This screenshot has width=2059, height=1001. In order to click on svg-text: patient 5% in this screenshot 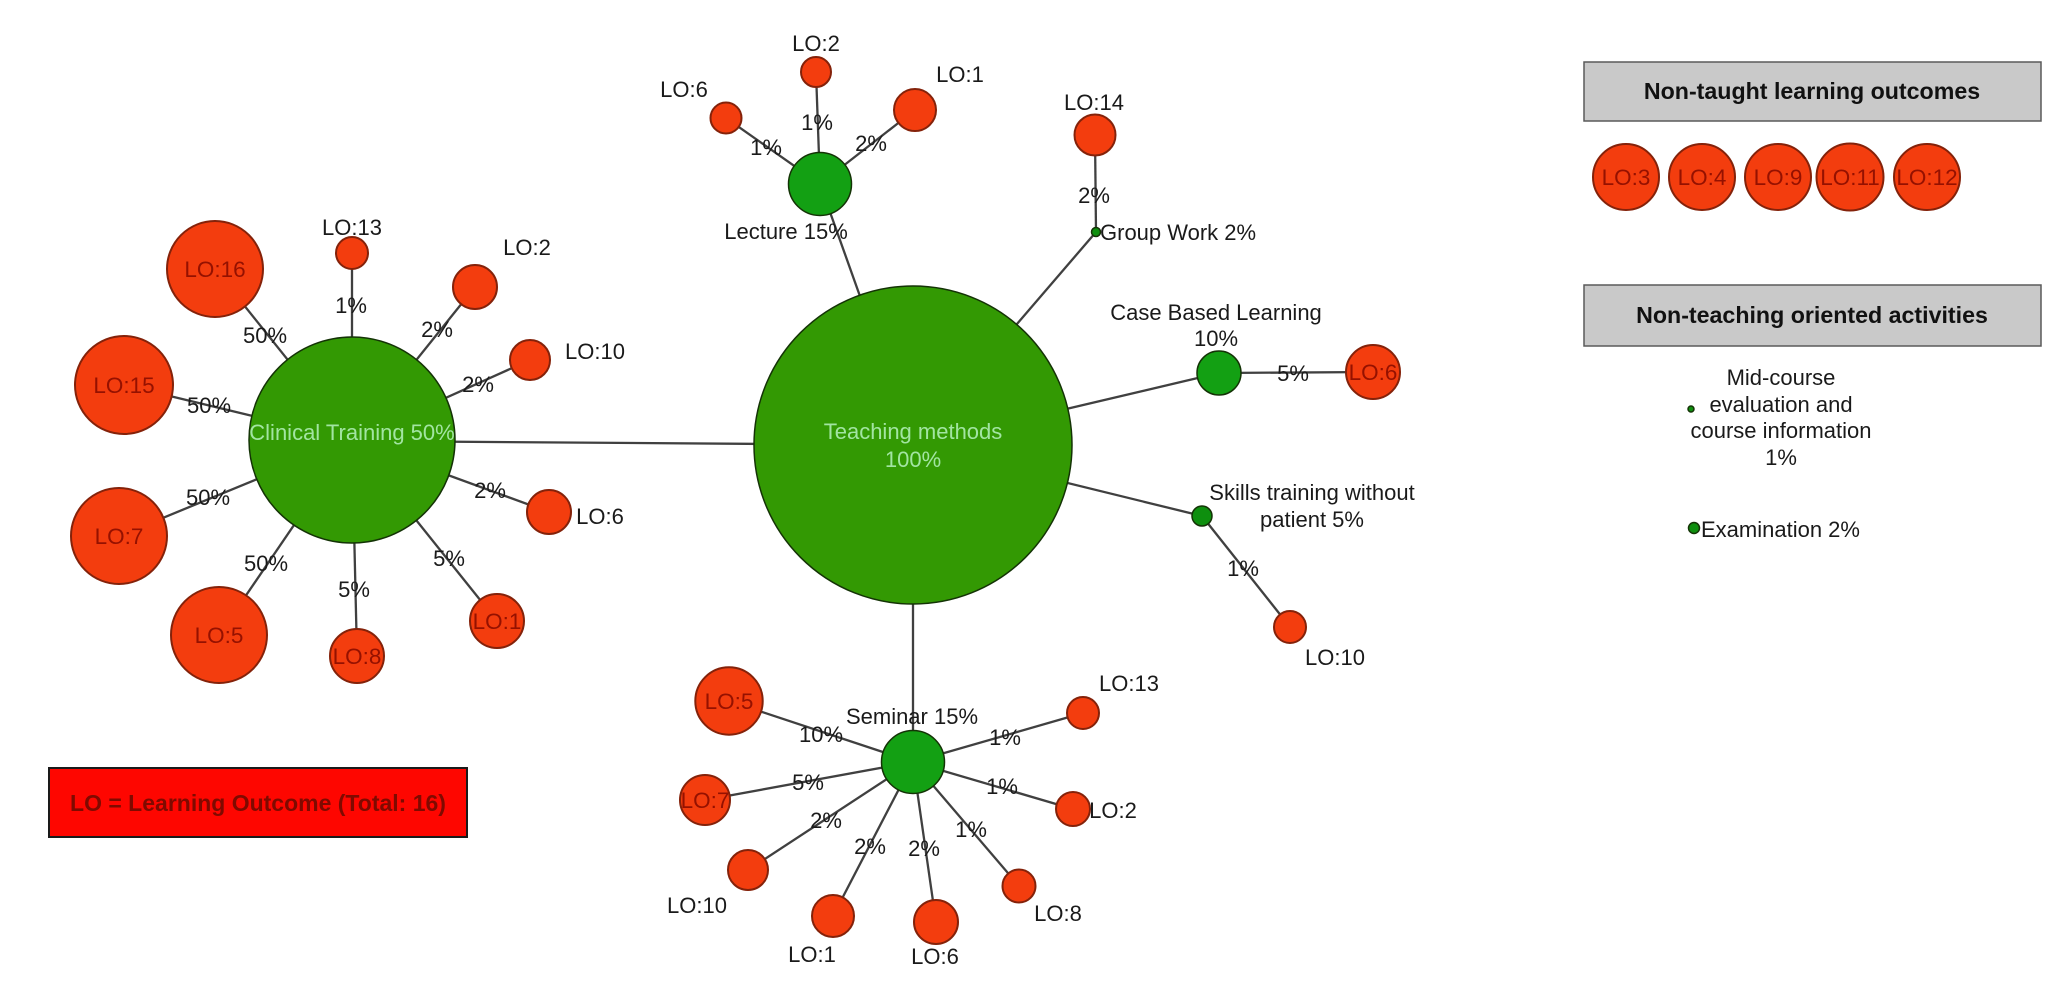, I will do `click(1312, 519)`.